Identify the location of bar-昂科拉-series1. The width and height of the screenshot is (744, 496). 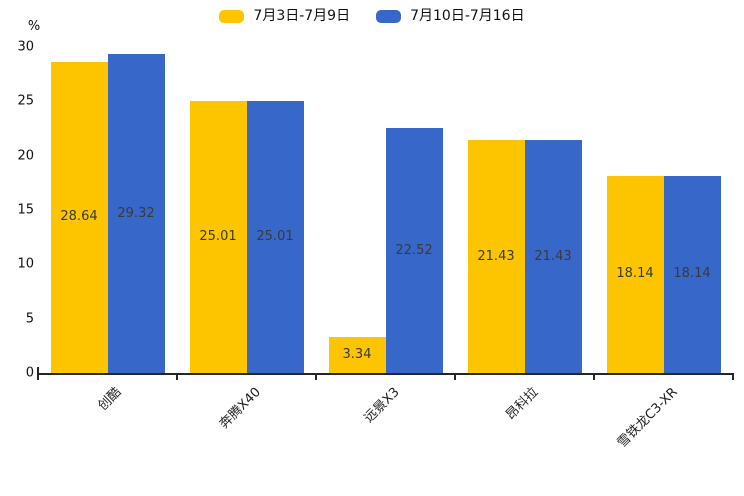
(553, 256).